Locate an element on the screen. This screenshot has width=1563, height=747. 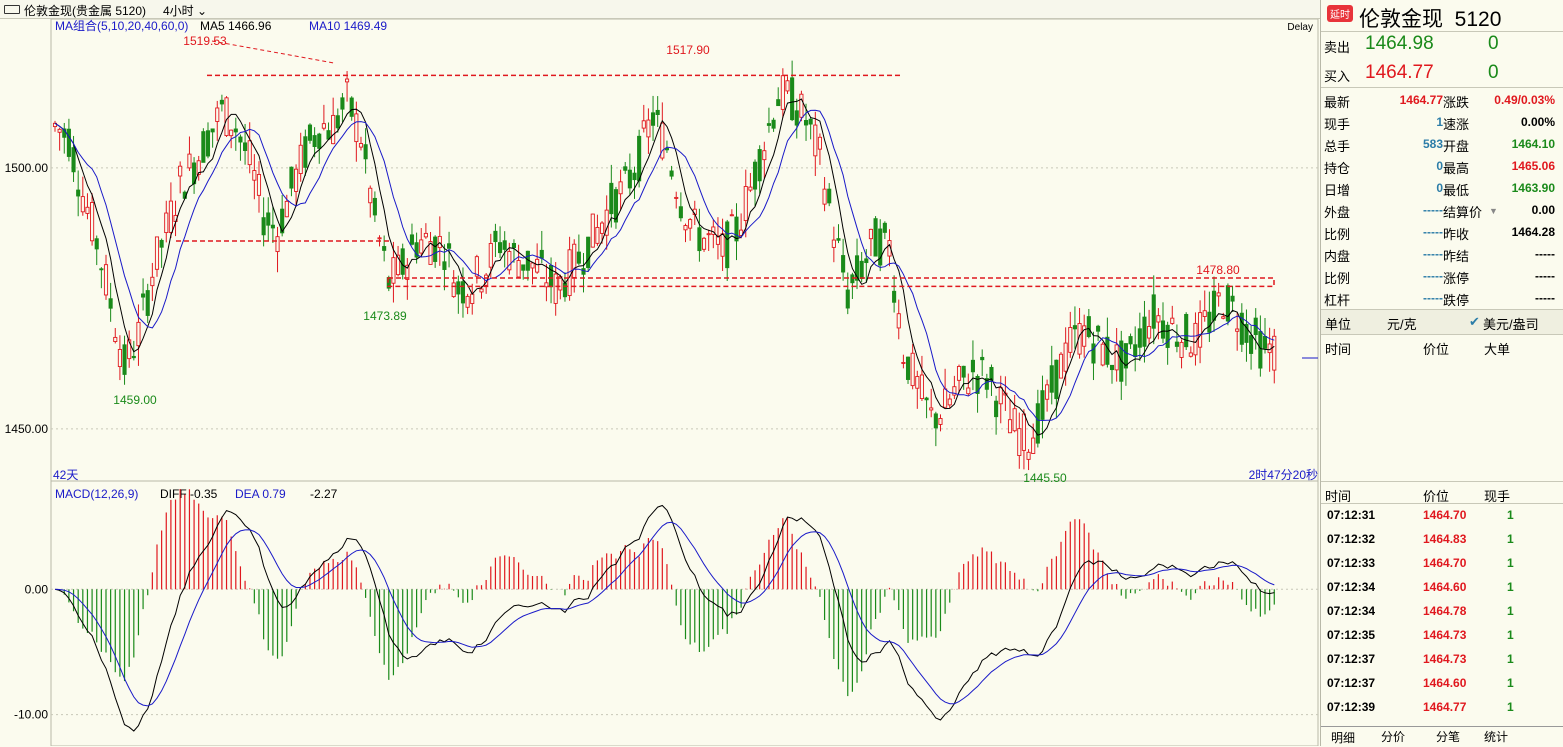
usd-label: 美元/盎司 is located at coordinates (1511, 324).